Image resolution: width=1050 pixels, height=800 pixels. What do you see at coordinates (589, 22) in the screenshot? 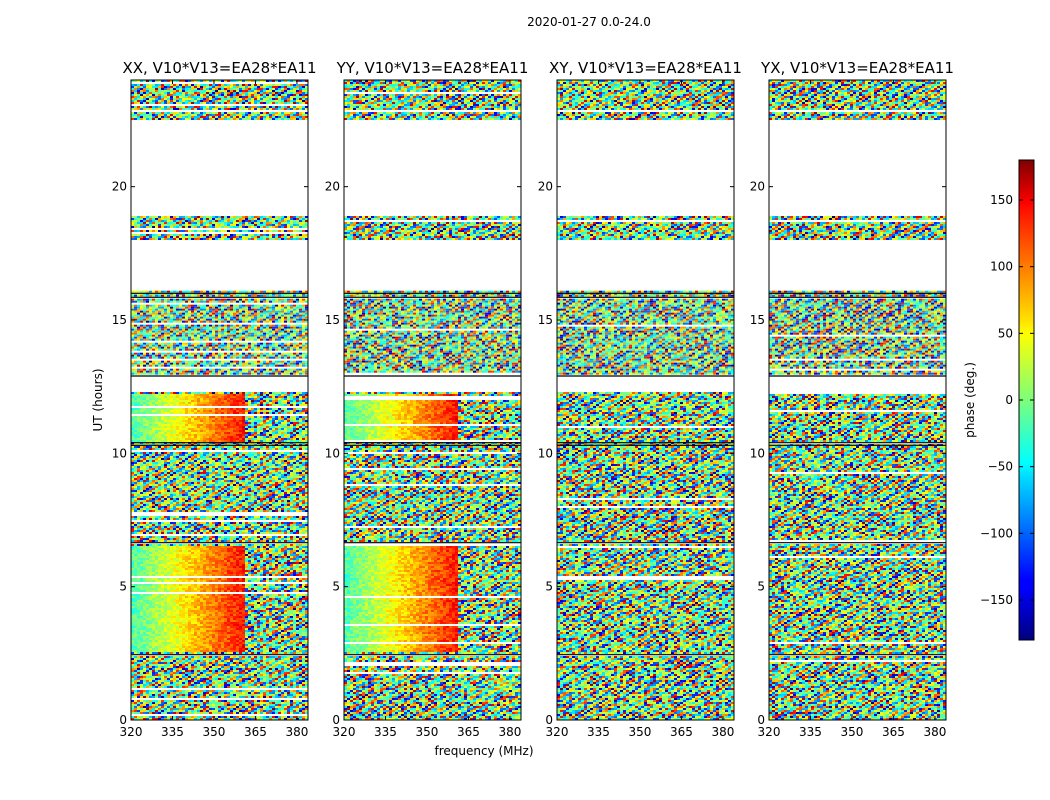
I see `figure-title: 2020-01-27 0.0-24.0` at bounding box center [589, 22].